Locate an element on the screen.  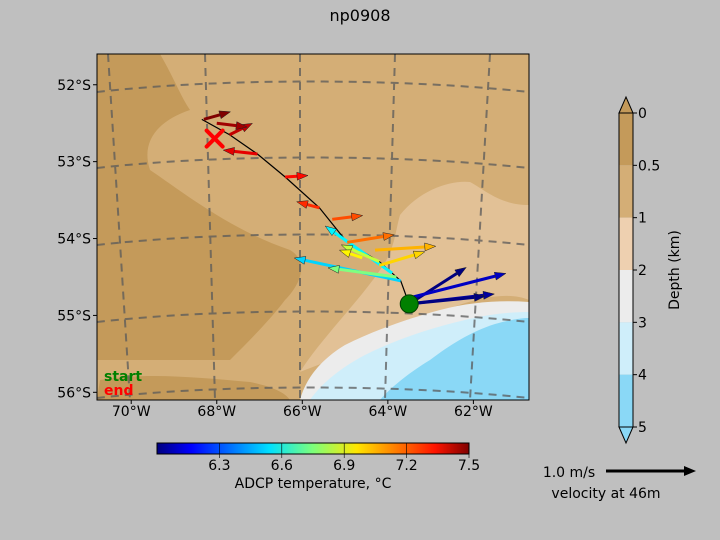
ship-track is located at coordinates (305, 211).